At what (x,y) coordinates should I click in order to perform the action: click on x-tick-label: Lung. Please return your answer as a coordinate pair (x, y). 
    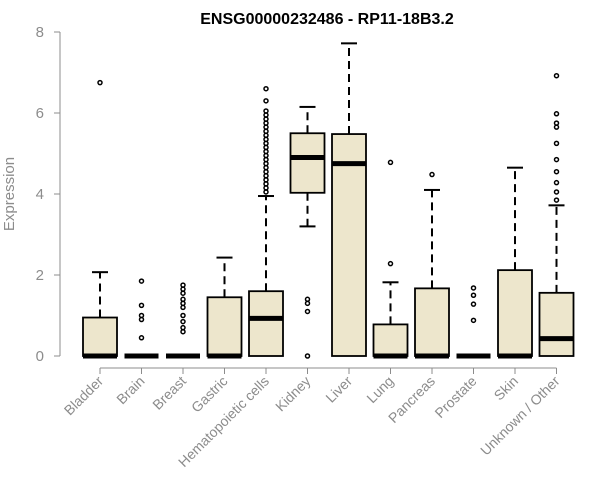
    Looking at the image, I should click on (379, 389).